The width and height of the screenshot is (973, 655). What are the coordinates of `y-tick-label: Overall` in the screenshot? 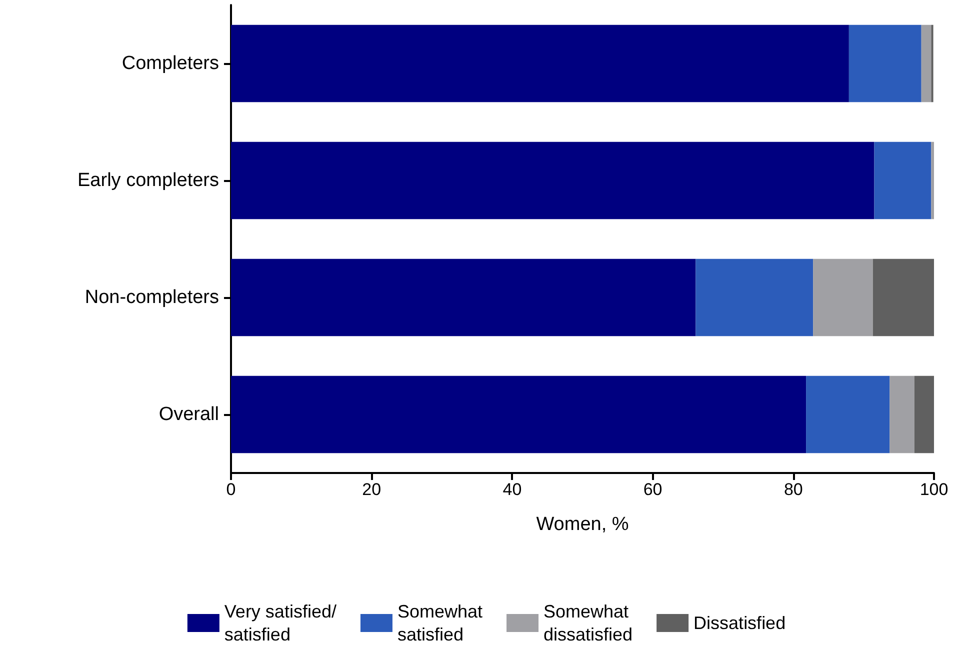 It's located at (188, 414).